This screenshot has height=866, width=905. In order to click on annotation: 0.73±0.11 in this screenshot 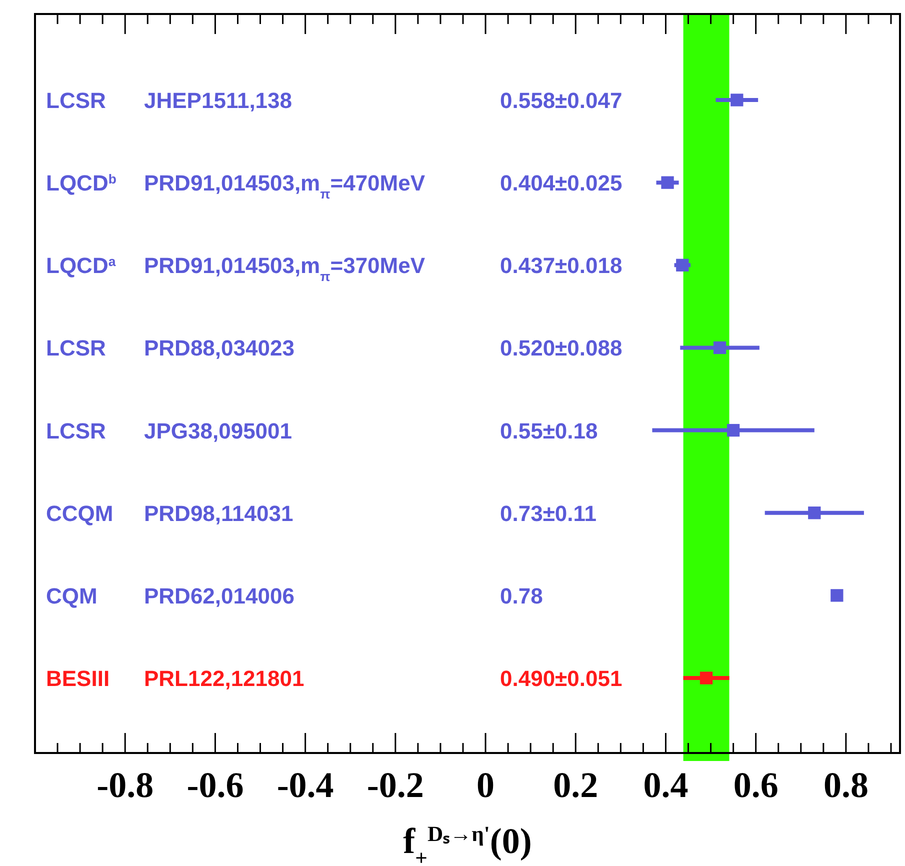, I will do `click(548, 513)`.